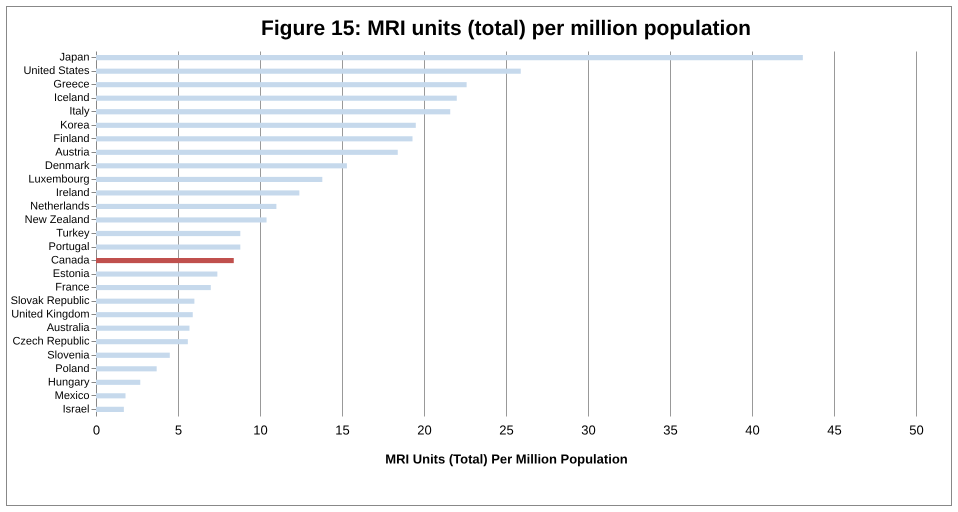 The image size is (958, 512). Describe the element at coordinates (71, 138) in the screenshot. I see `y-tick-label: Finland` at that location.